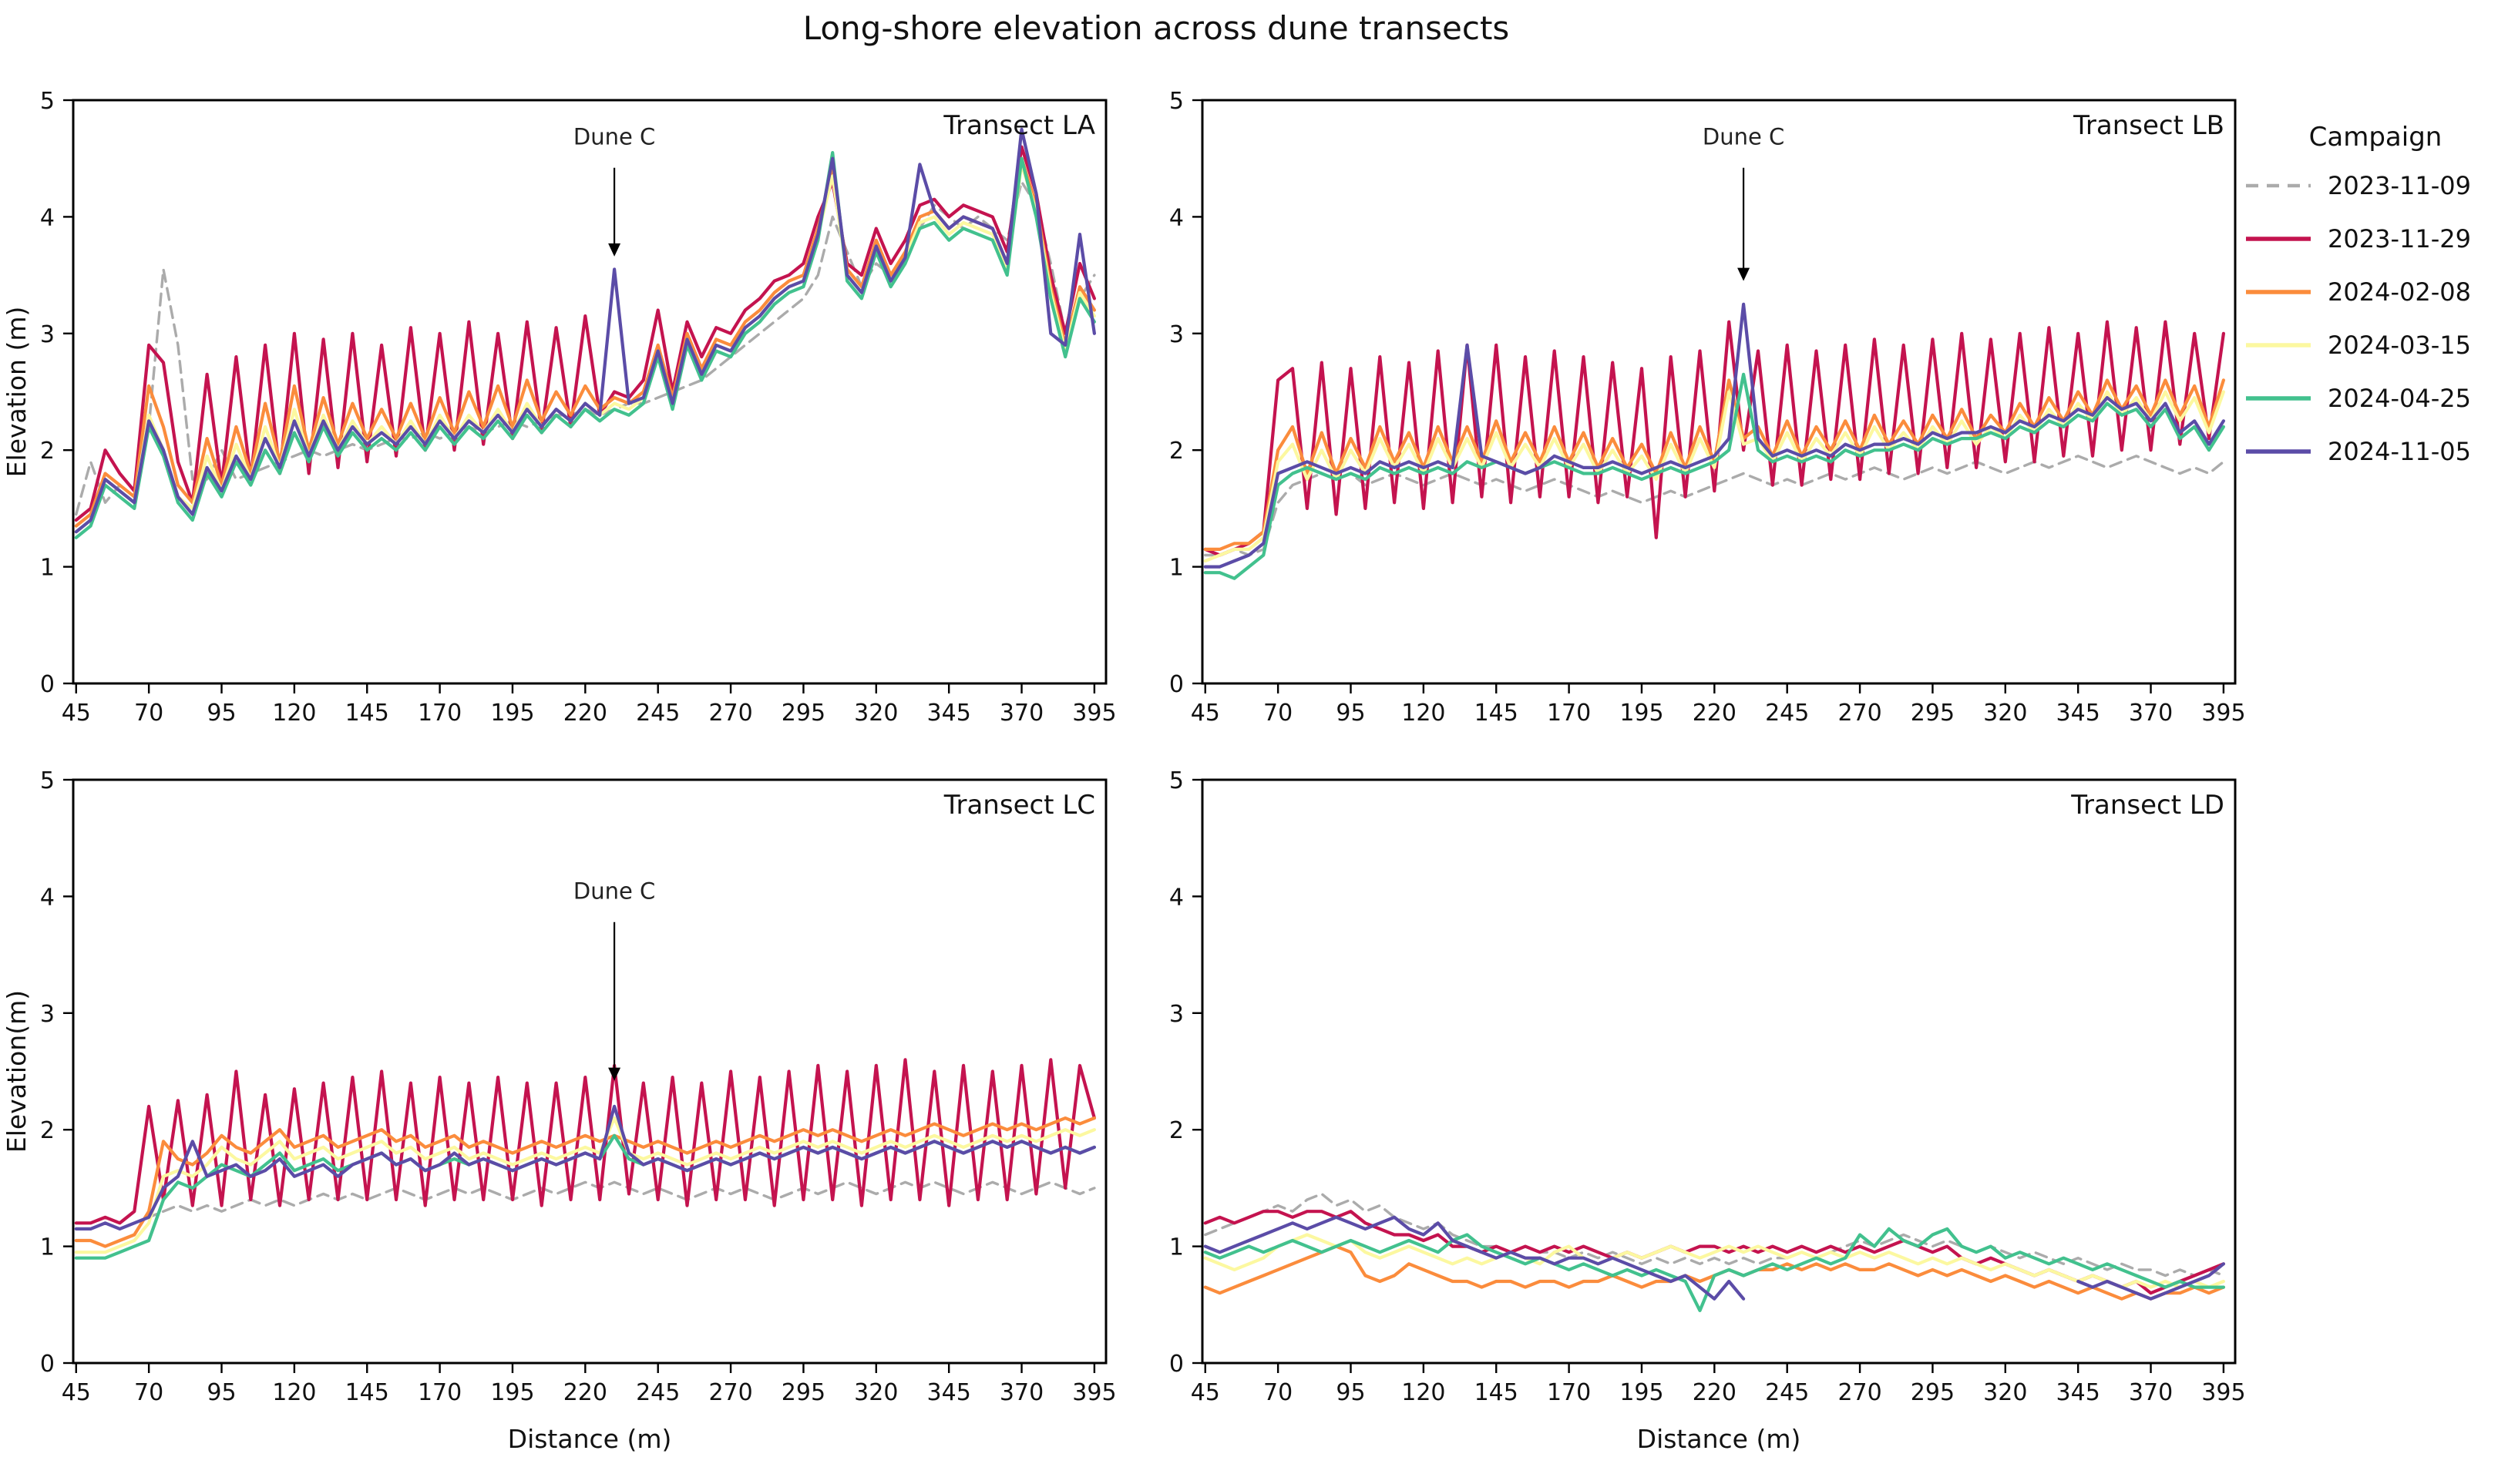 This screenshot has height=1484, width=2498. I want to click on subplot-title: Transect LB, so click(2148, 125).